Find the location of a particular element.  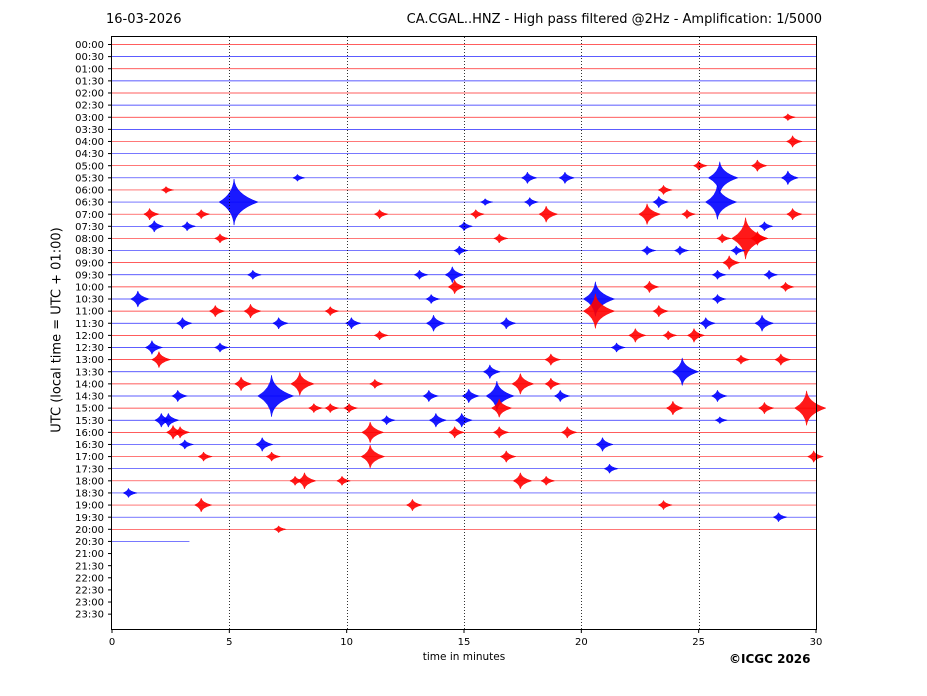

y-tick-label: 00:30 is located at coordinates (89, 57).